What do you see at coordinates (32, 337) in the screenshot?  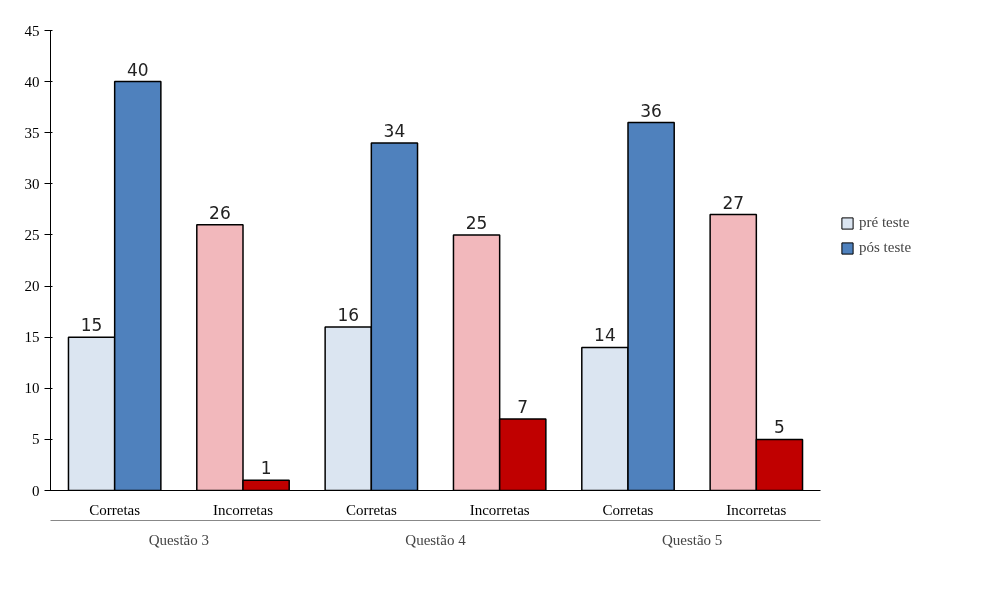 I see `y-tick-label: 15` at bounding box center [32, 337].